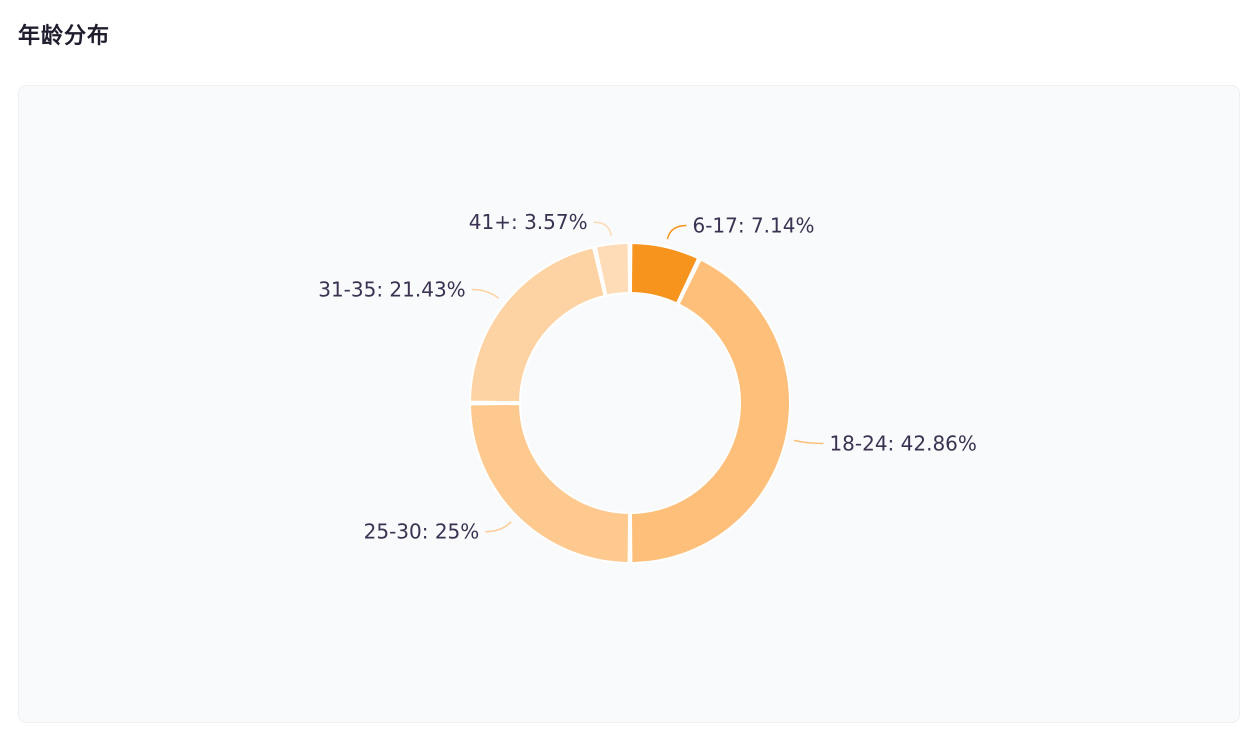 The image size is (1260, 738). Describe the element at coordinates (422, 532) in the screenshot. I see `slice-label-25-30: 25-30: 25%` at that location.